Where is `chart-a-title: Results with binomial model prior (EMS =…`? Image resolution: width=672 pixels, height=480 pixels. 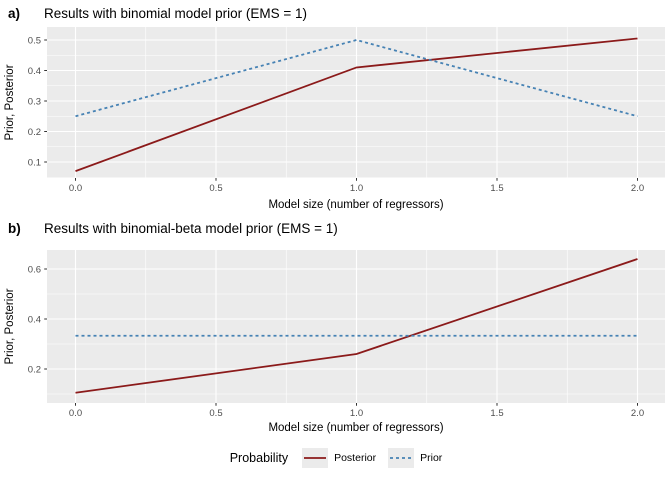 chart-a-title: Results with binomial model prior (EMS =… is located at coordinates (175, 13).